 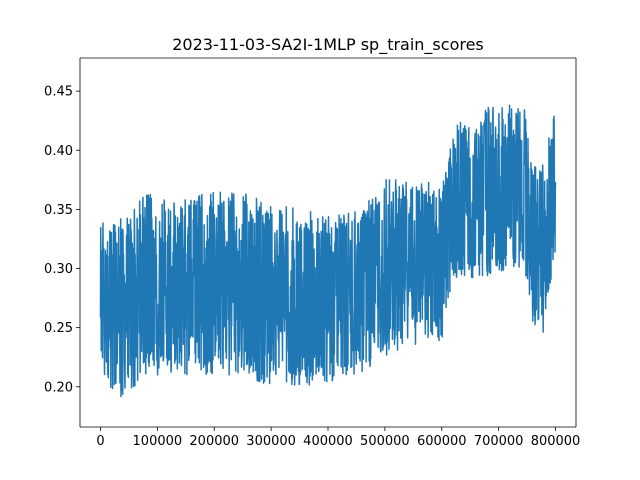 I want to click on x-tick-label: 200000, so click(x=214, y=441).